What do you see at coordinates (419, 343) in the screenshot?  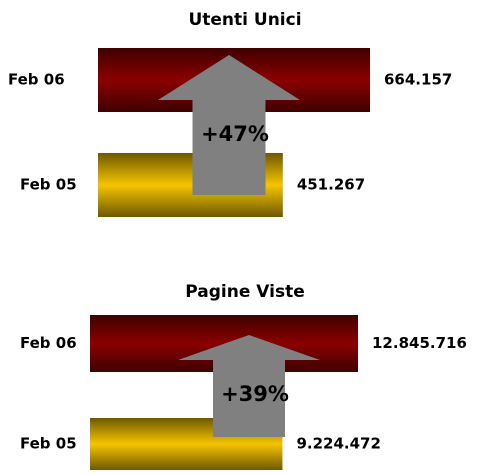 I see `value-label: 12.845.716` at bounding box center [419, 343].